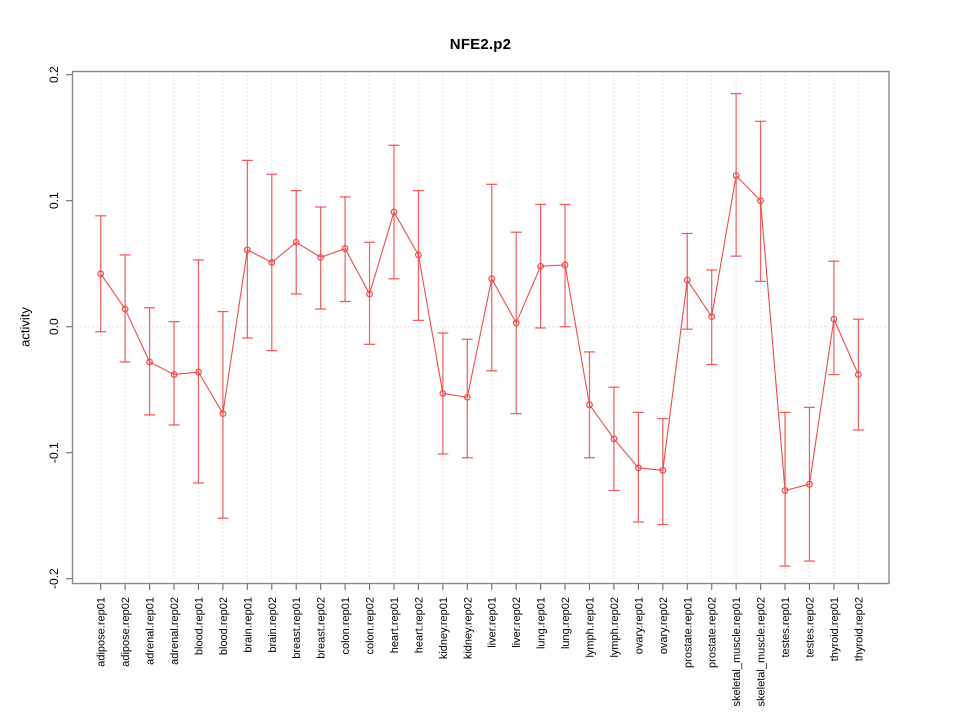  Describe the element at coordinates (444, 628) in the screenshot. I see `x-tick-label: kidney.rep01` at that location.